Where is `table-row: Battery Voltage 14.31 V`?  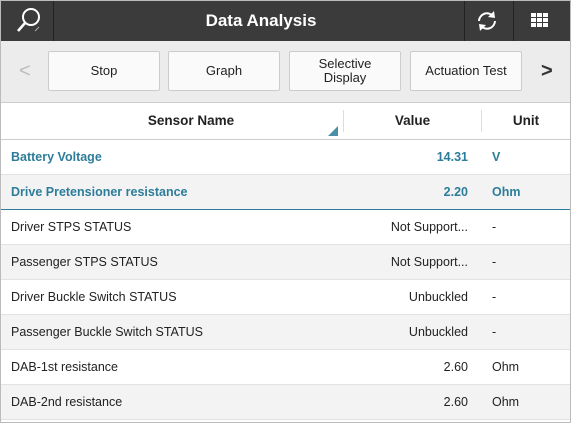 table-row: Battery Voltage 14.31 V is located at coordinates (285, 157).